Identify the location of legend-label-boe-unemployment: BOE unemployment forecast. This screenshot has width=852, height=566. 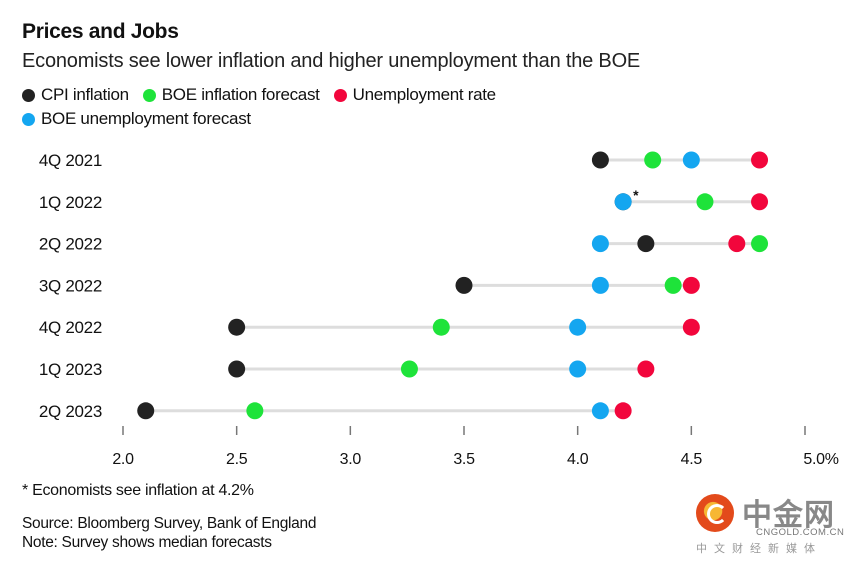
(146, 118).